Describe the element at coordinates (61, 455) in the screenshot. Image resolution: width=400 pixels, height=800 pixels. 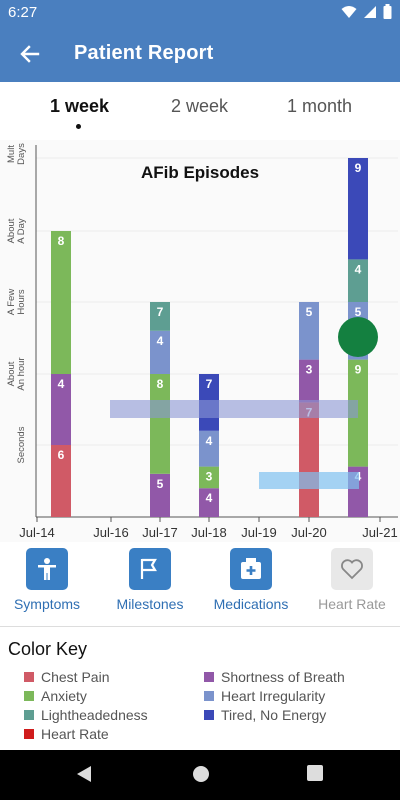
I see `bar-value-label: 6` at that location.